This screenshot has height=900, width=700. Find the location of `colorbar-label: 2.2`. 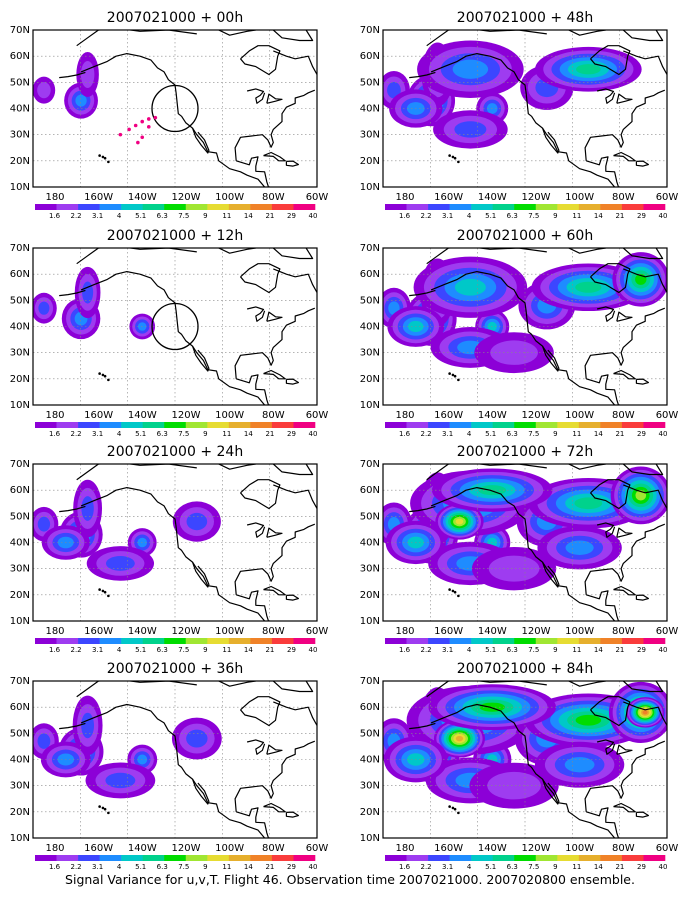

colorbar-label: 2.2 is located at coordinates (426, 216).